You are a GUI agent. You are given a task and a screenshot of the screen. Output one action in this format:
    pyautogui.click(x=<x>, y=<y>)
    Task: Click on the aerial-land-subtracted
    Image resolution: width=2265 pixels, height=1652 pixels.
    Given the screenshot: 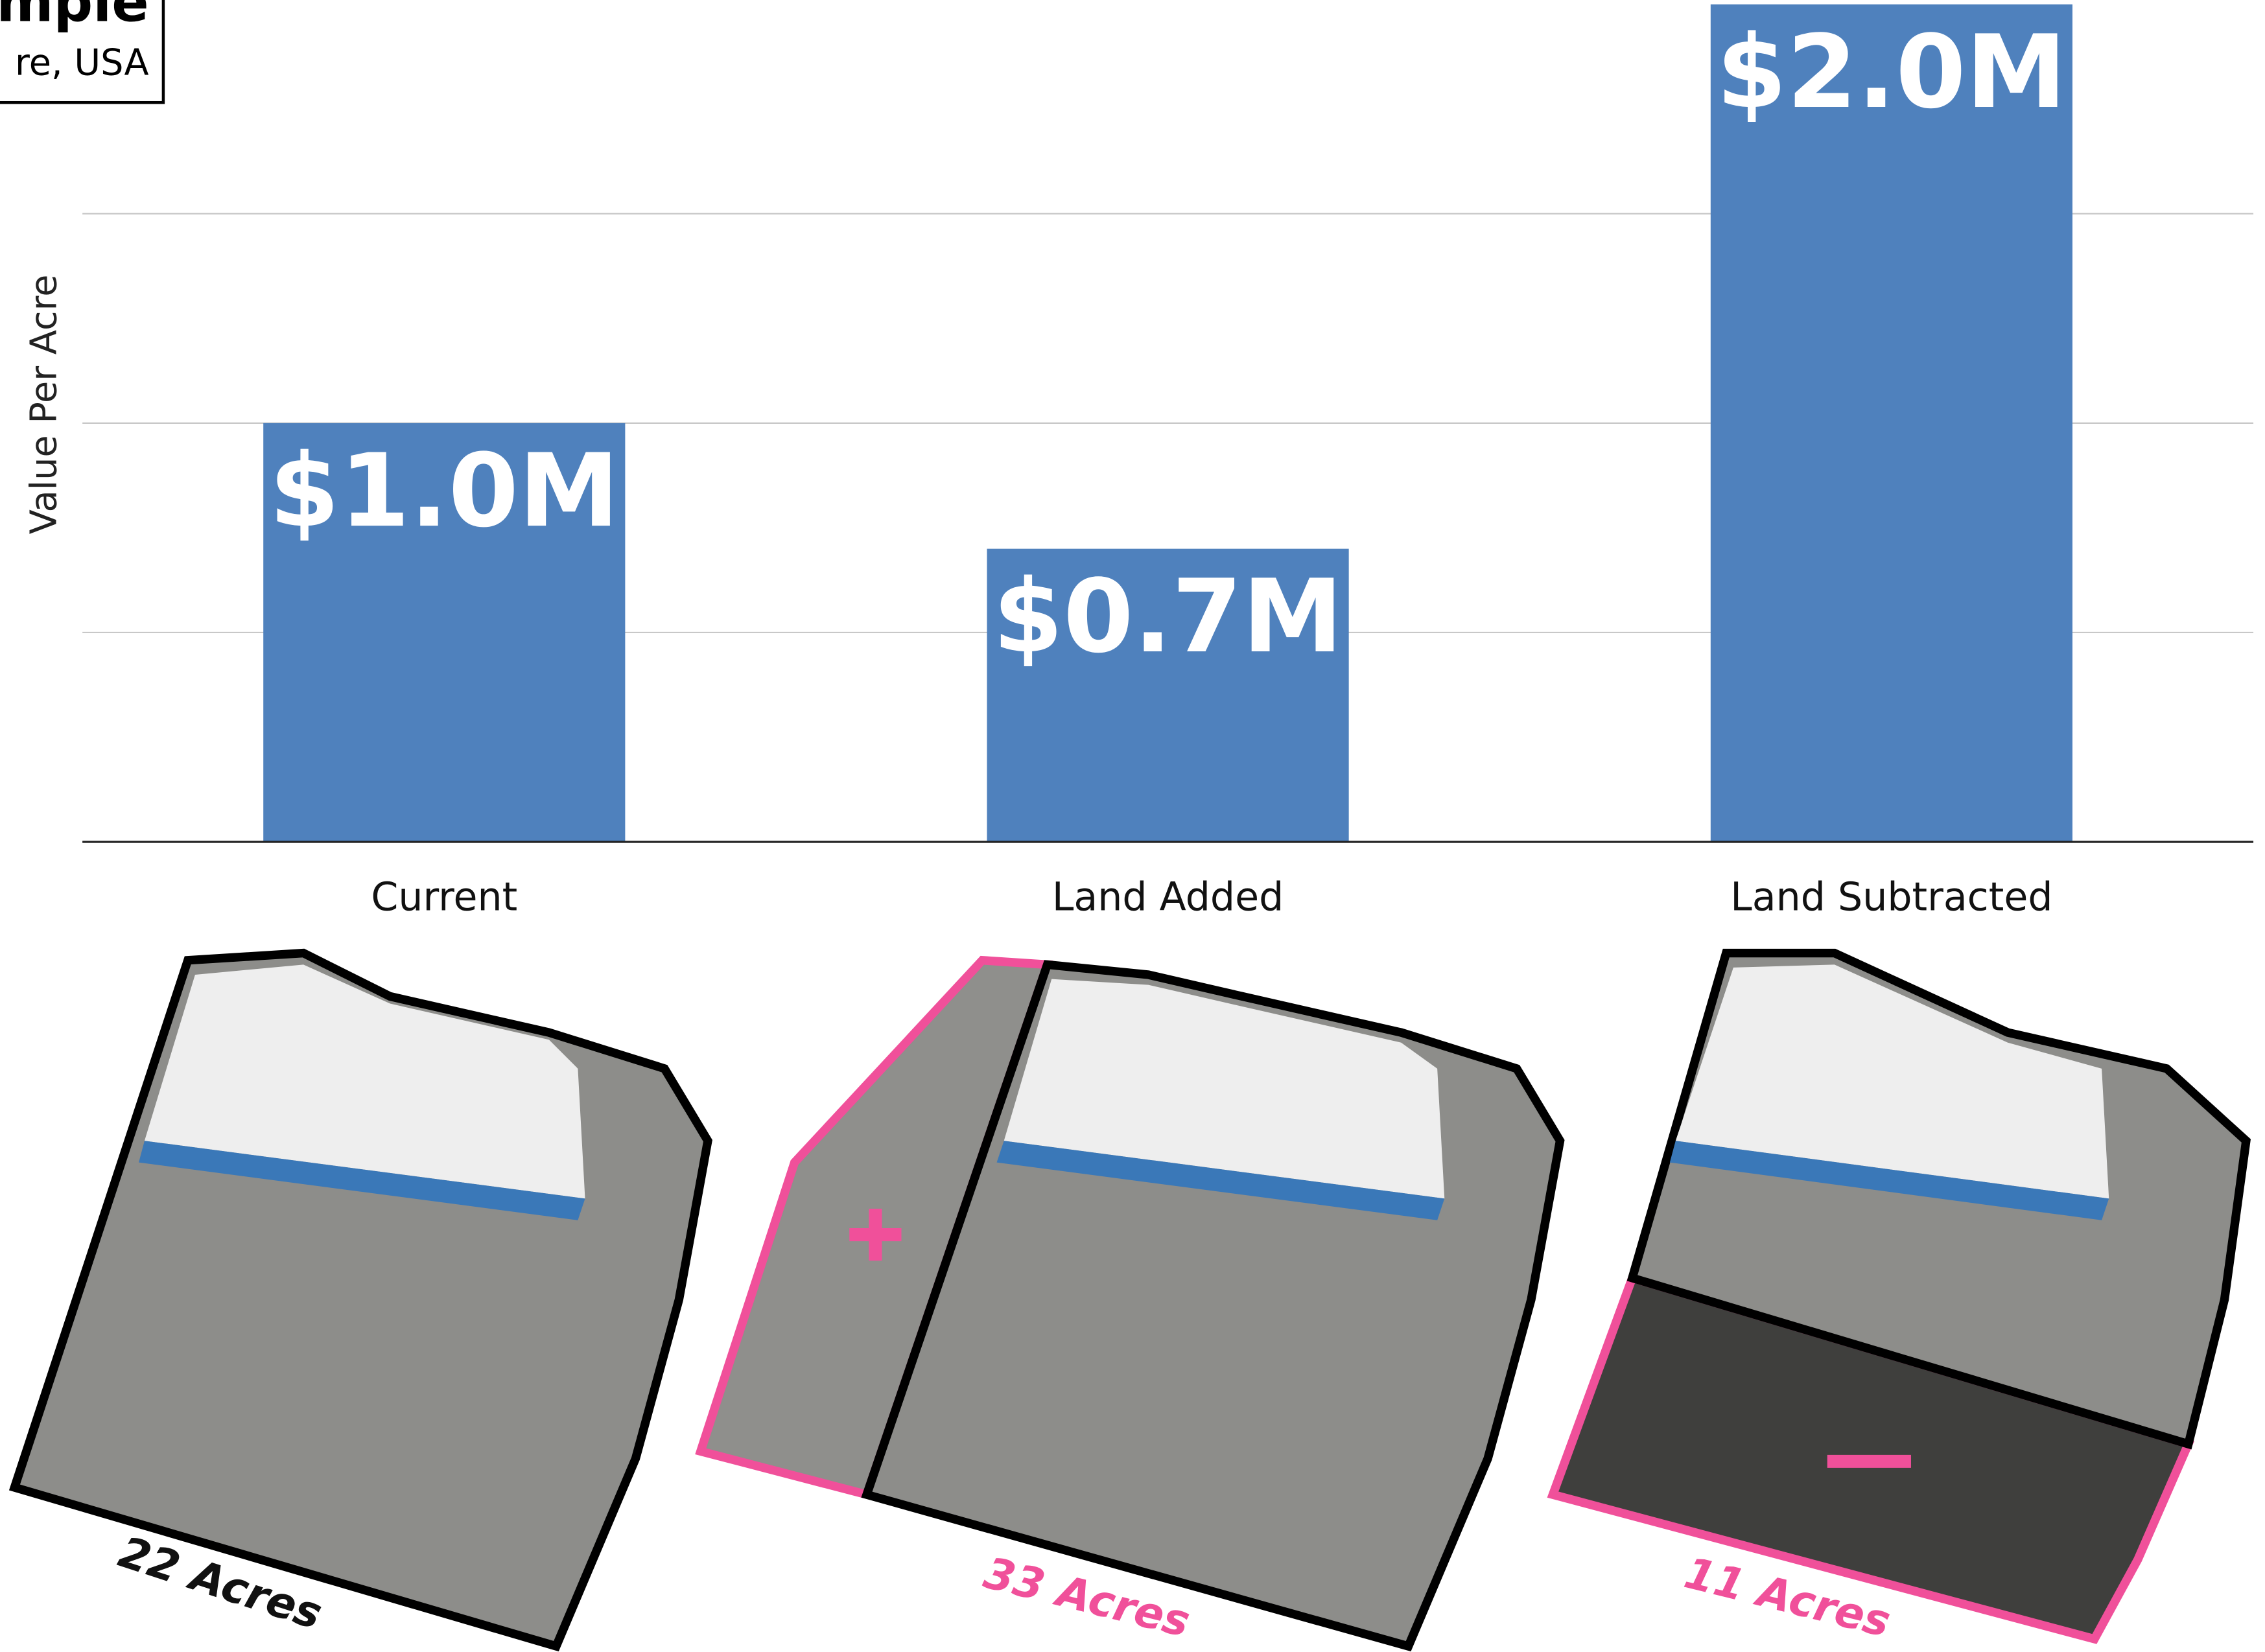 What is the action you would take?
    pyautogui.click(x=1899, y=1296)
    